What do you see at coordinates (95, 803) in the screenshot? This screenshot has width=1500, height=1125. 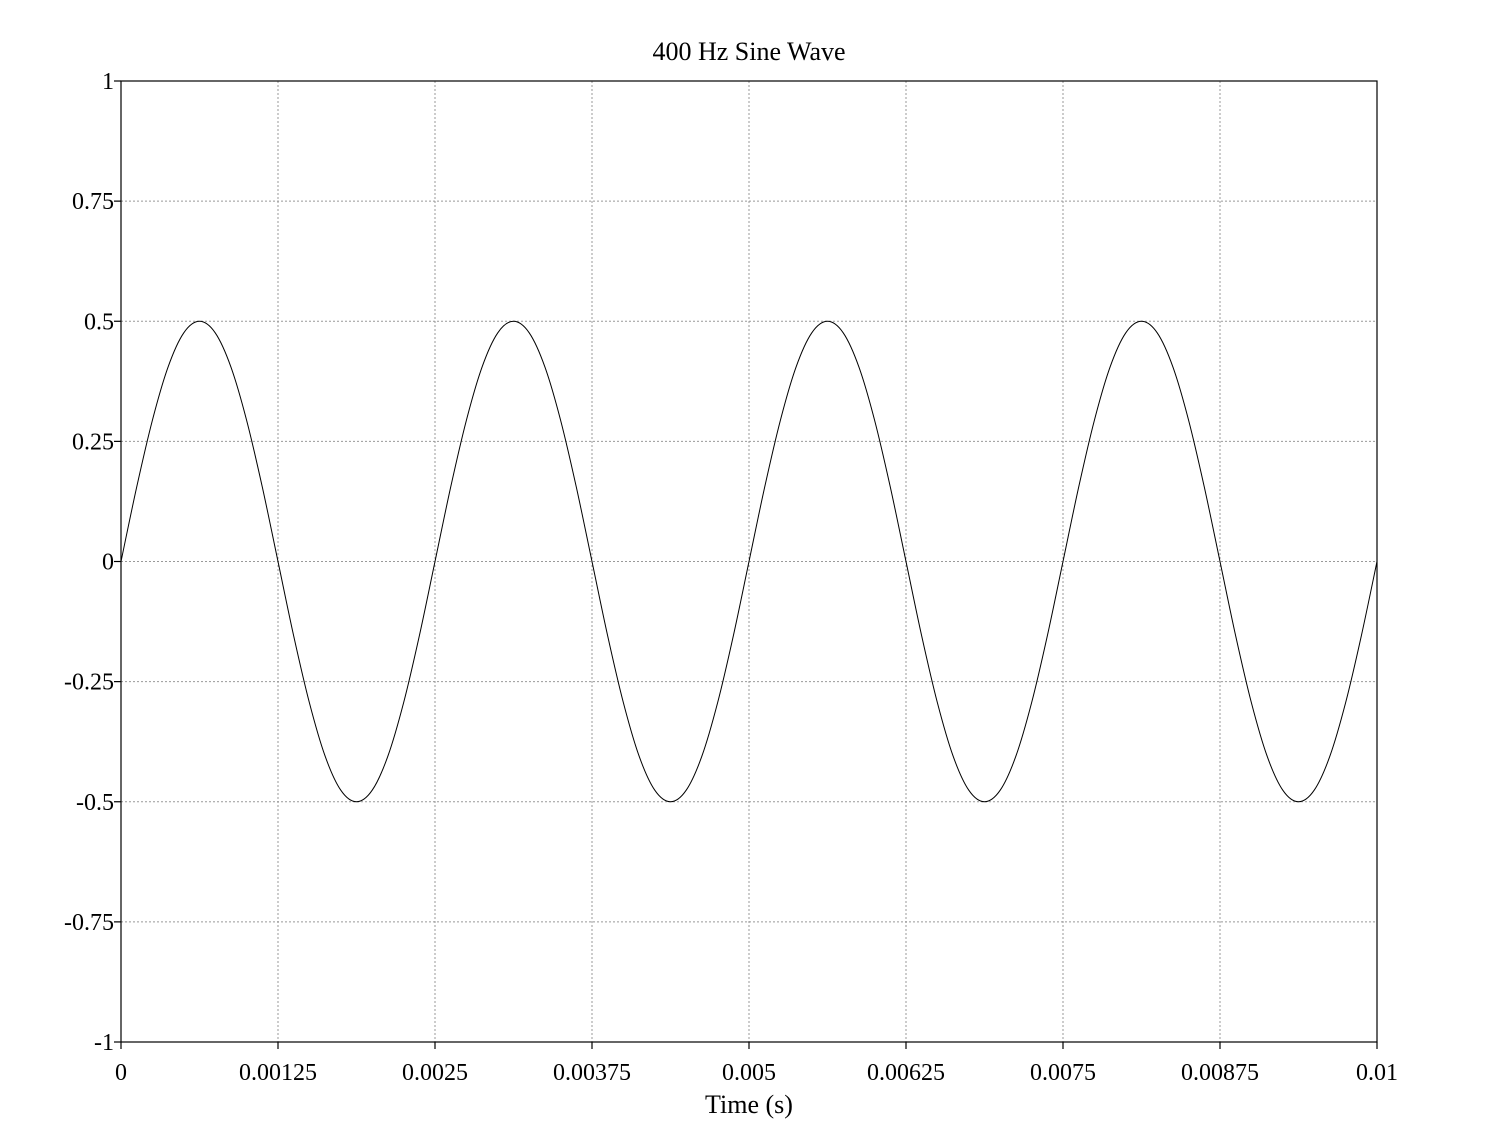 I see `y-tick-label: -0.5` at bounding box center [95, 803].